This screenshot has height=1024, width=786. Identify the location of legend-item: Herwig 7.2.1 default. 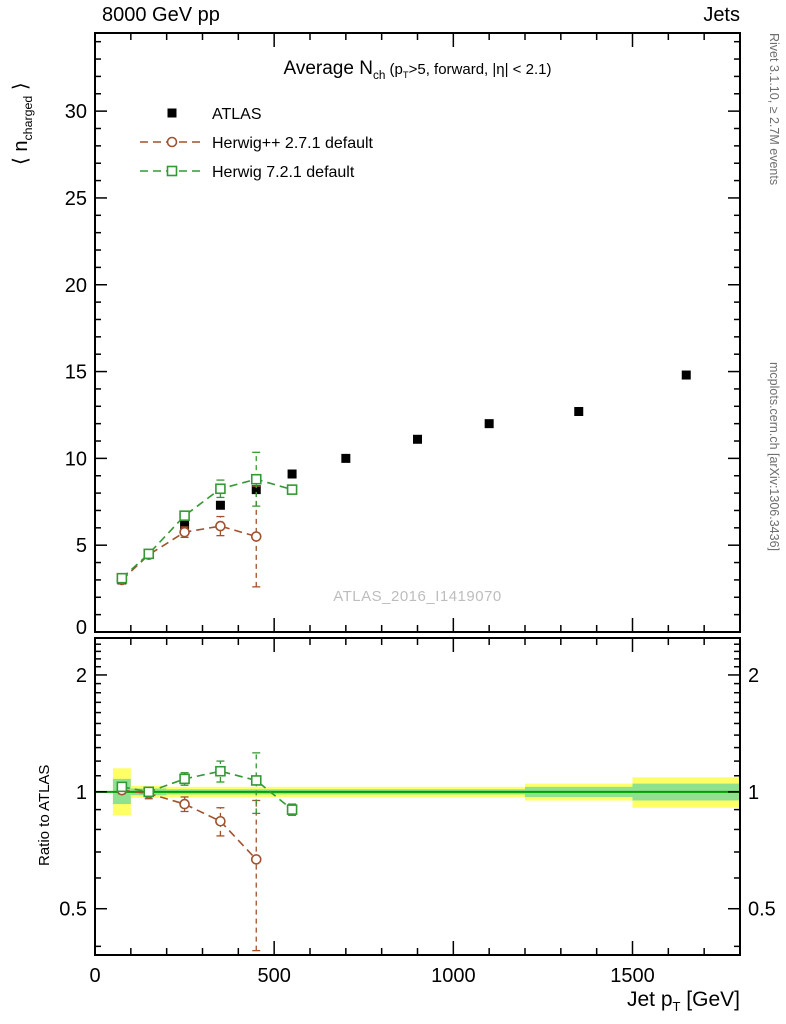
(247, 172).